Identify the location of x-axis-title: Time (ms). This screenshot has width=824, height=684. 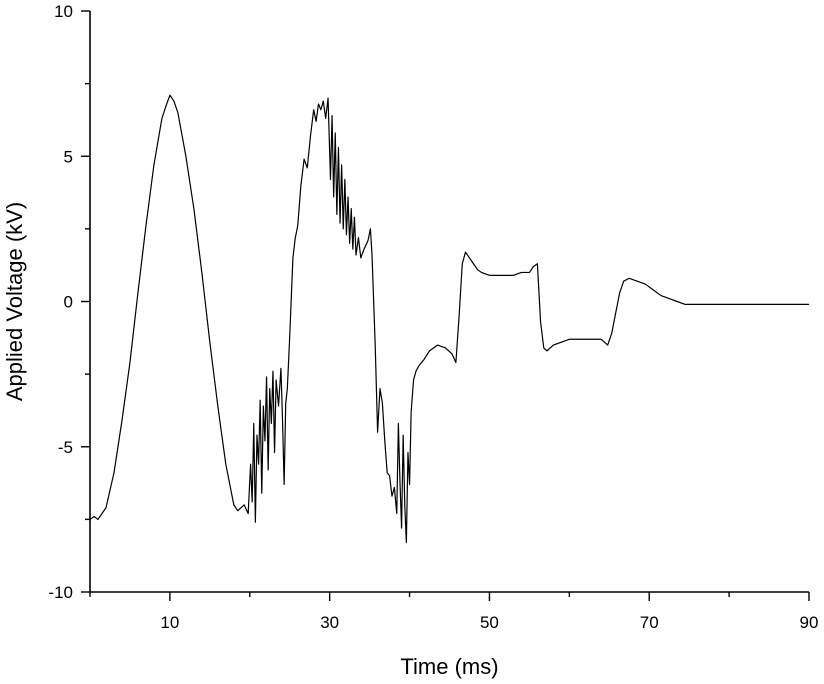
(449, 666).